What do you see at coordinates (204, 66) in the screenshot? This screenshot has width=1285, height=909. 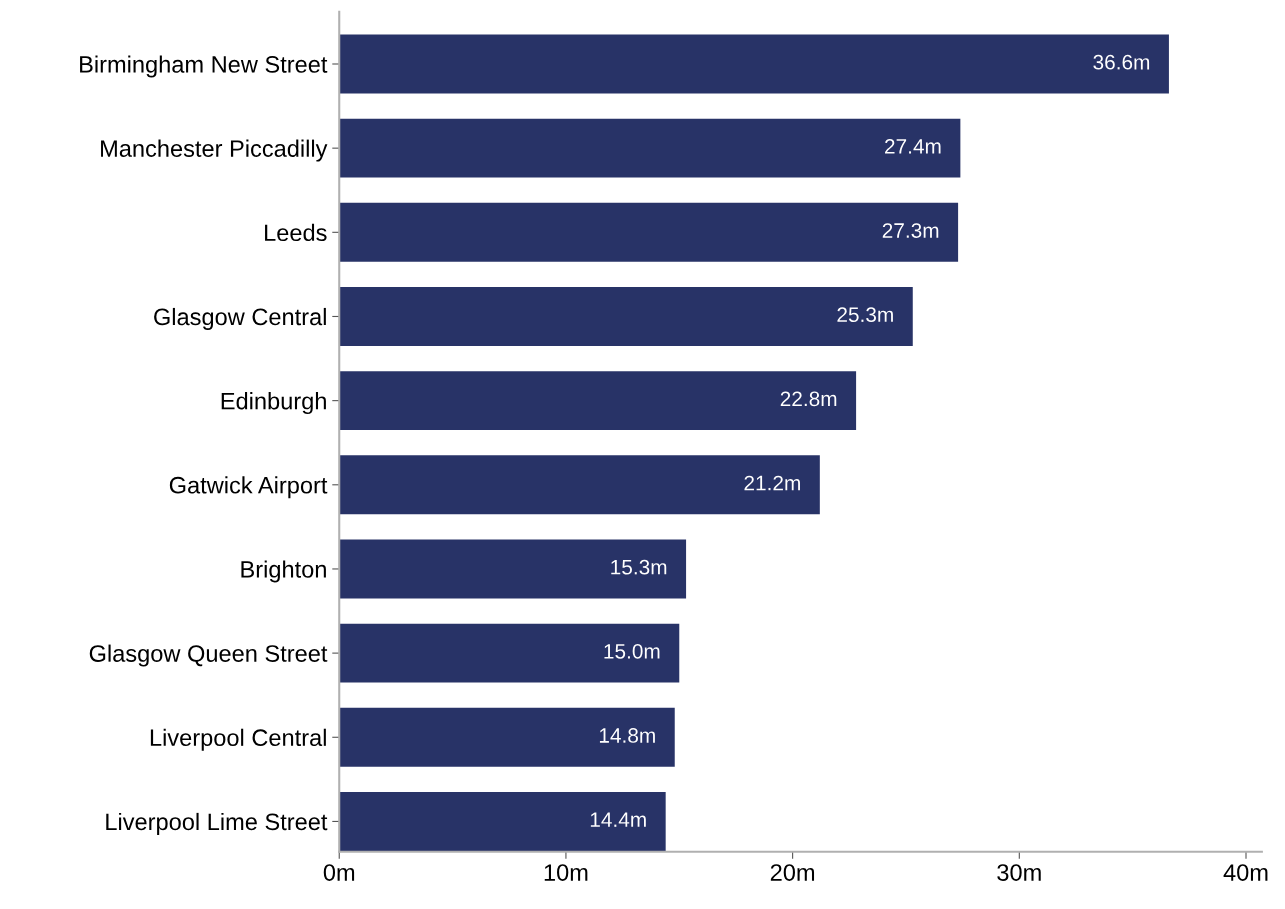 I see `y-tick-label: Birmingham New Street` at bounding box center [204, 66].